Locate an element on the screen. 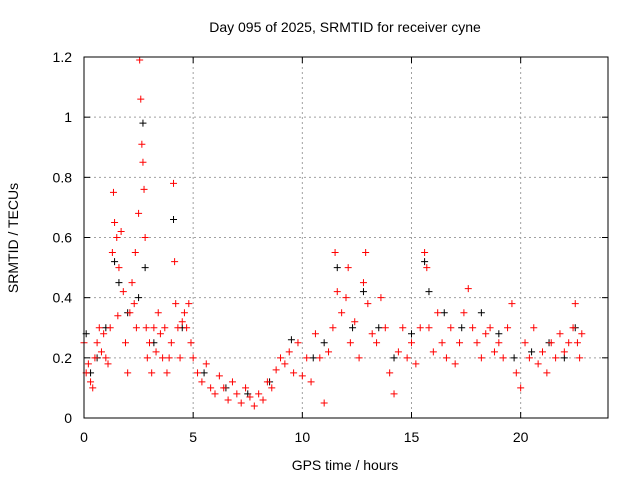 Image resolution: width=640 pixels, height=485 pixels. x-axis-label: GPS time / hours is located at coordinates (345, 465).